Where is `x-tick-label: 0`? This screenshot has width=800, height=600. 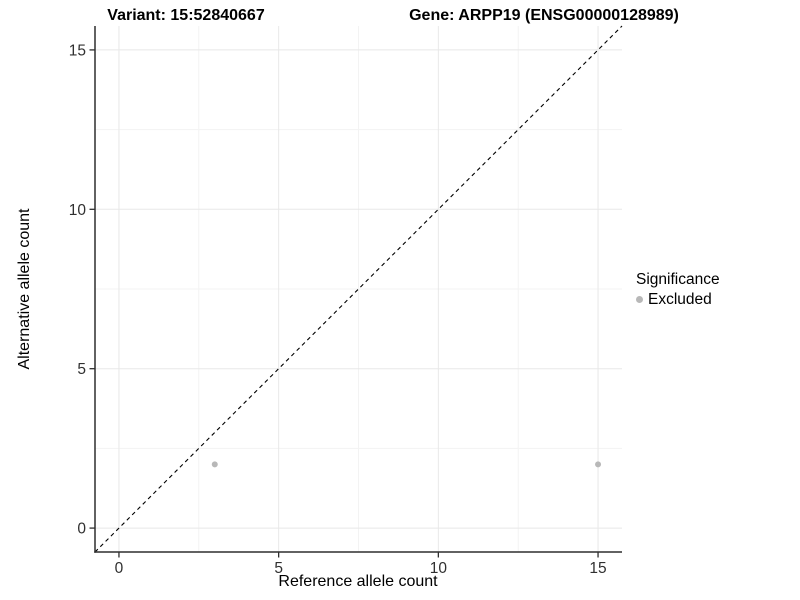
x-tick-label: 0 is located at coordinates (119, 568).